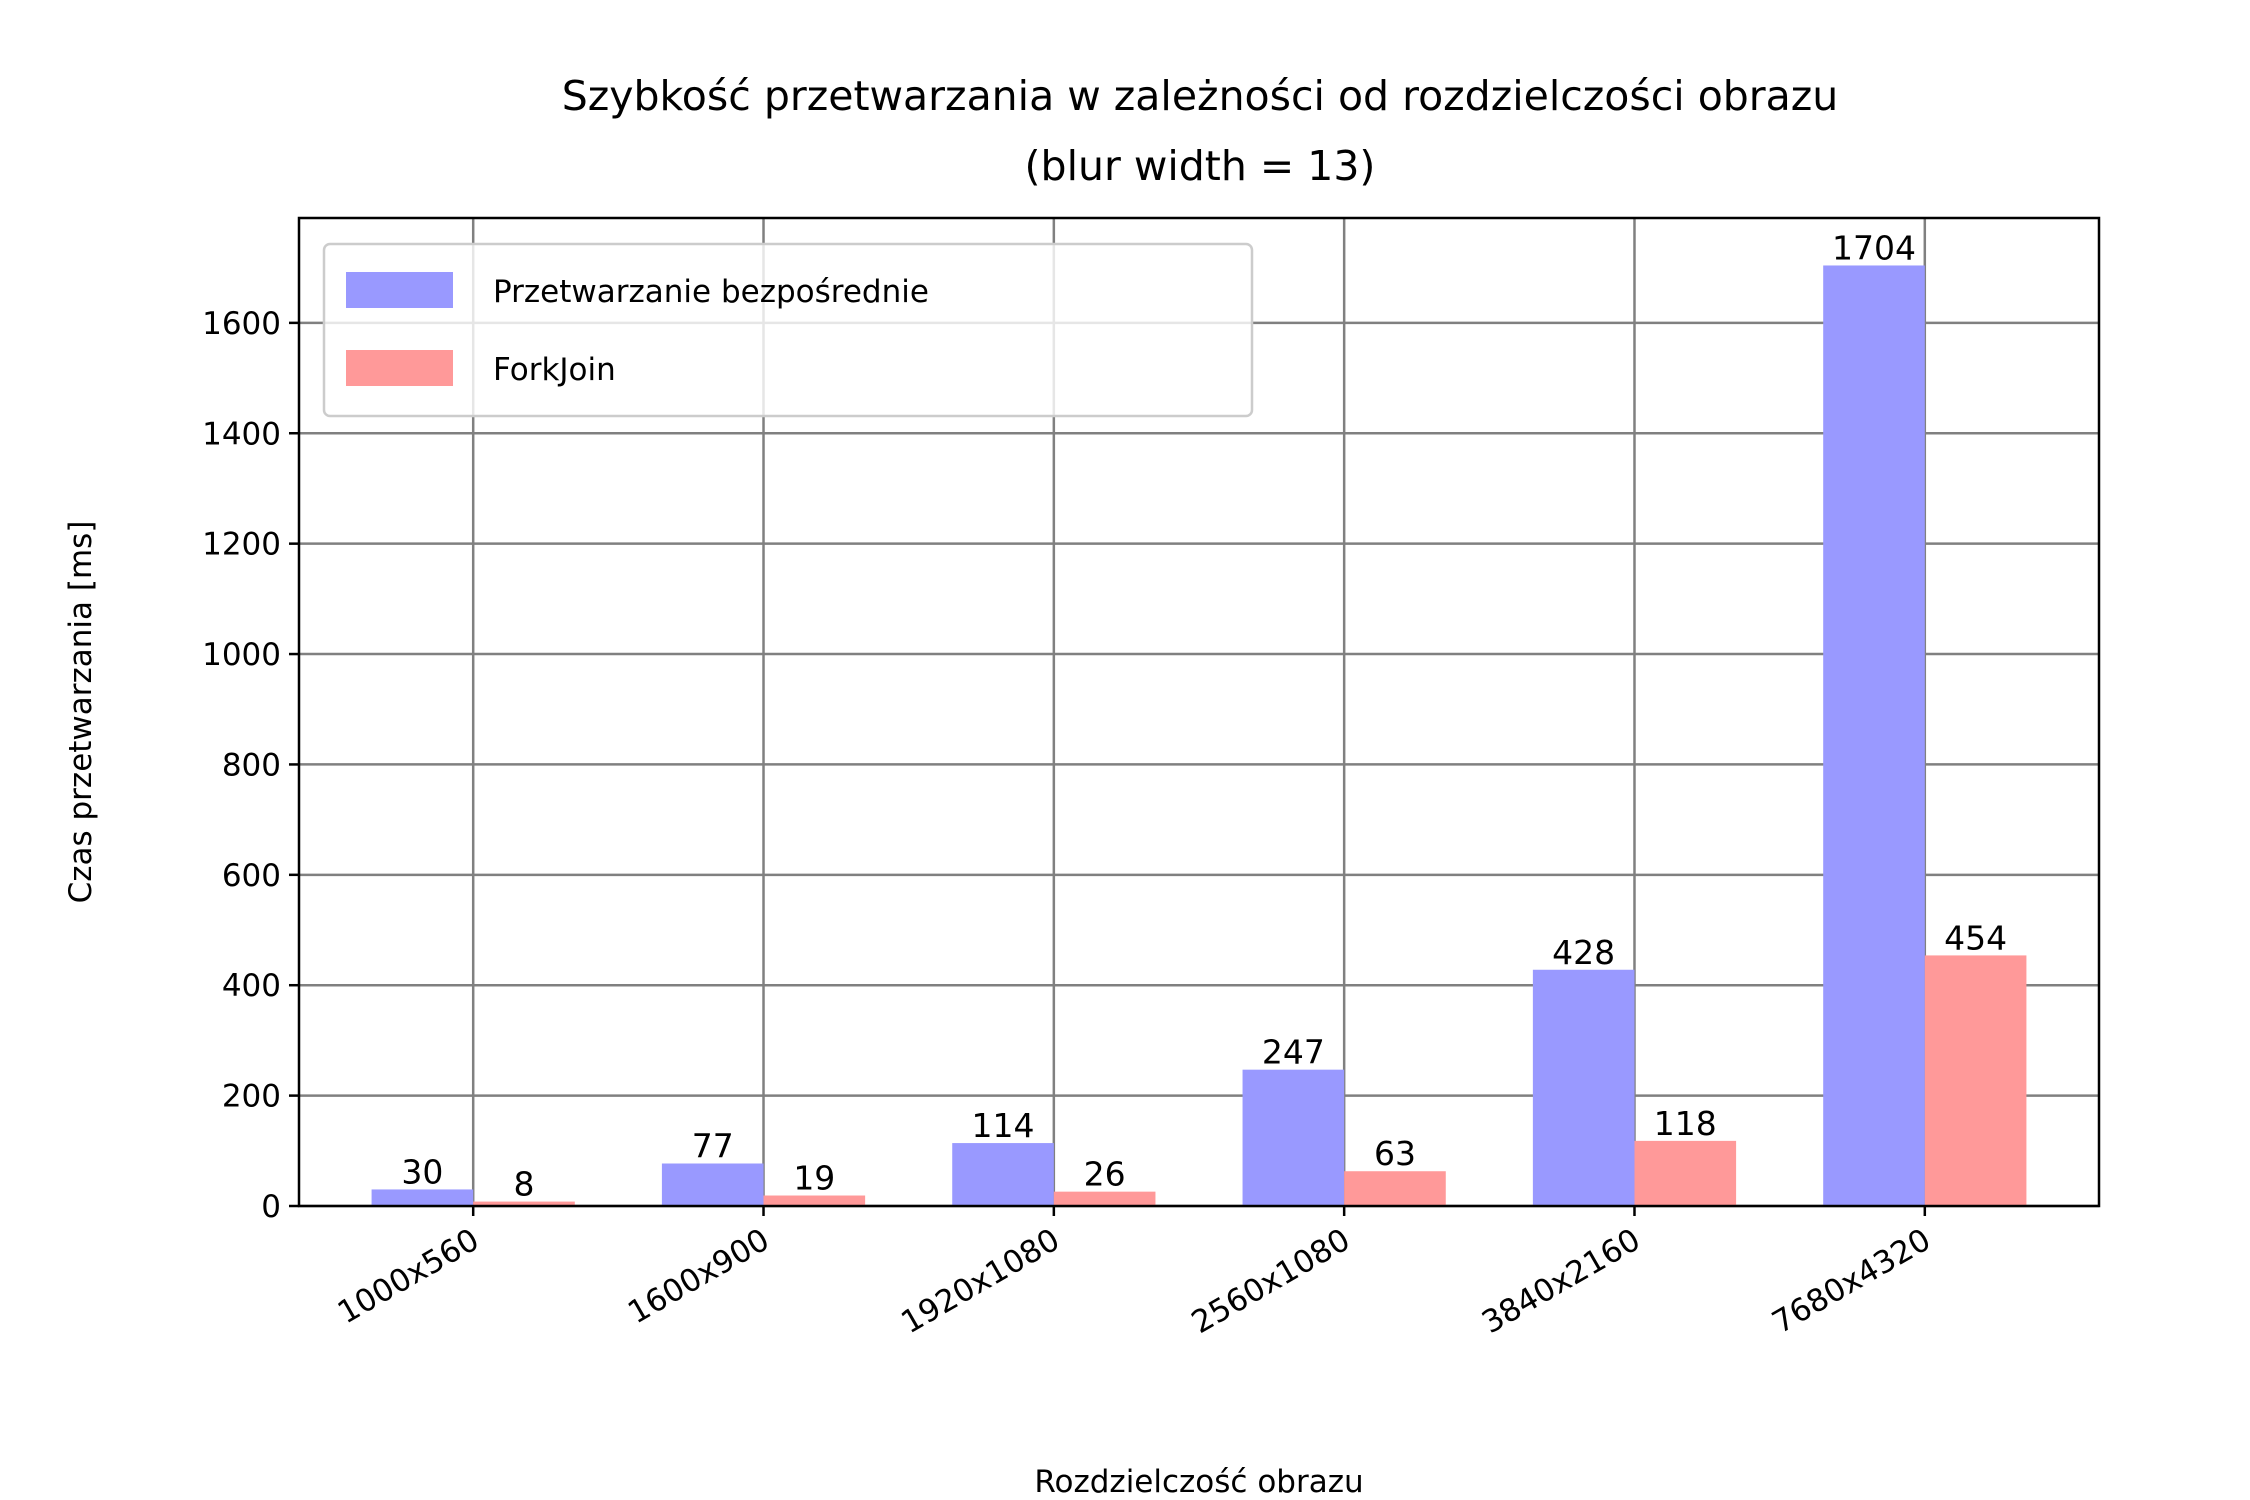  Describe the element at coordinates (554, 370) in the screenshot. I see `legend-label: ForkJoin` at that location.